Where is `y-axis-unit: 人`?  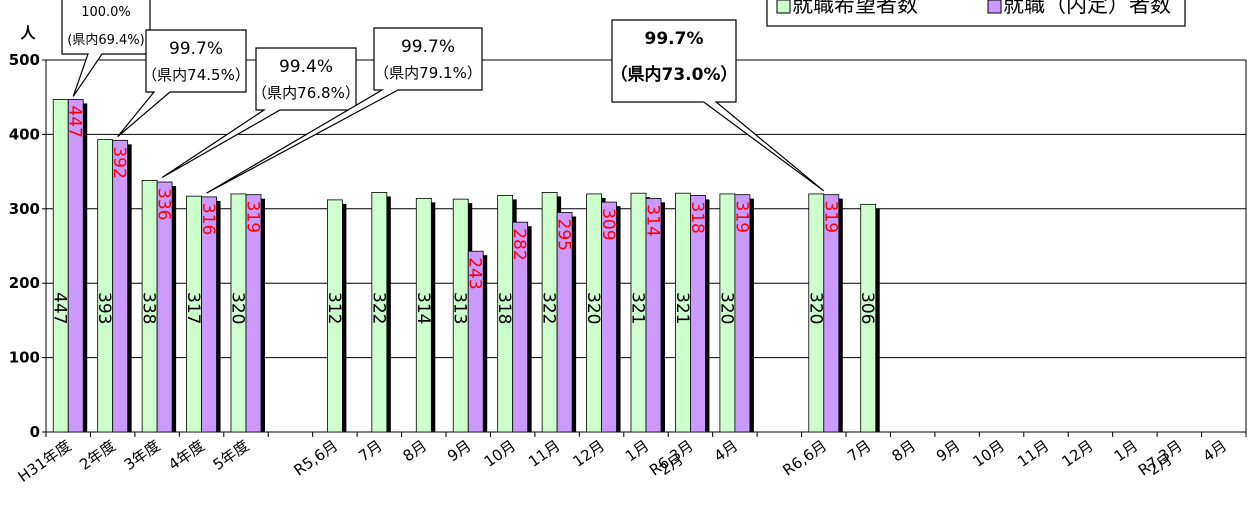 y-axis-unit: 人 is located at coordinates (28, 33).